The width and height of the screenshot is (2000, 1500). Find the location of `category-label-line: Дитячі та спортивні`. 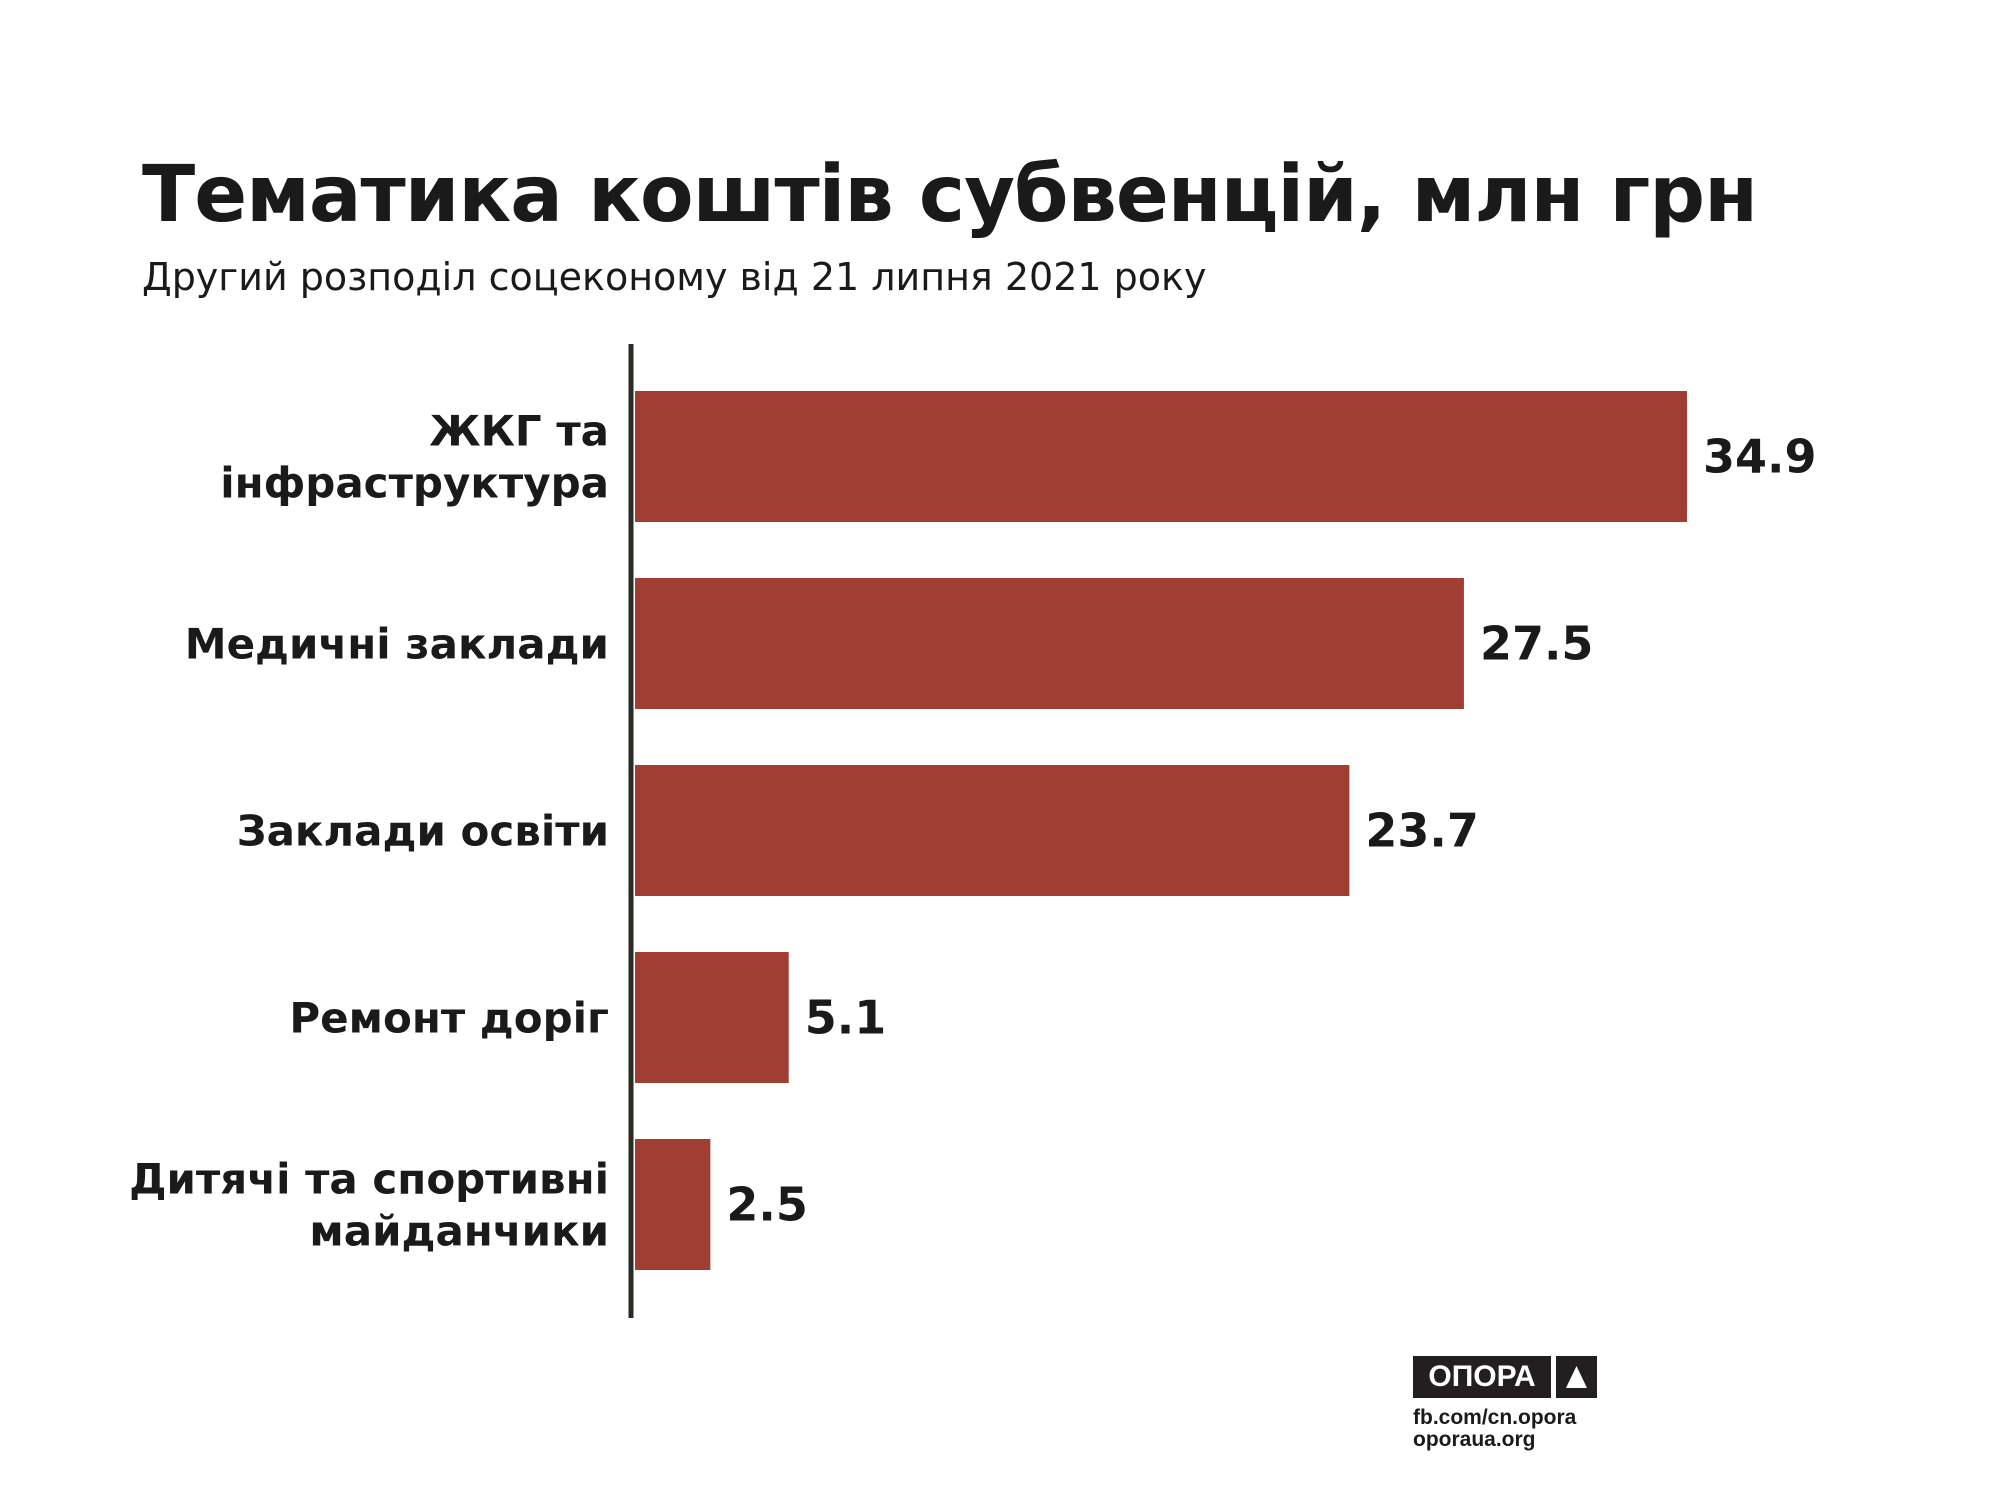

category-label-line: Дитячі та спортивні is located at coordinates (369, 1179).